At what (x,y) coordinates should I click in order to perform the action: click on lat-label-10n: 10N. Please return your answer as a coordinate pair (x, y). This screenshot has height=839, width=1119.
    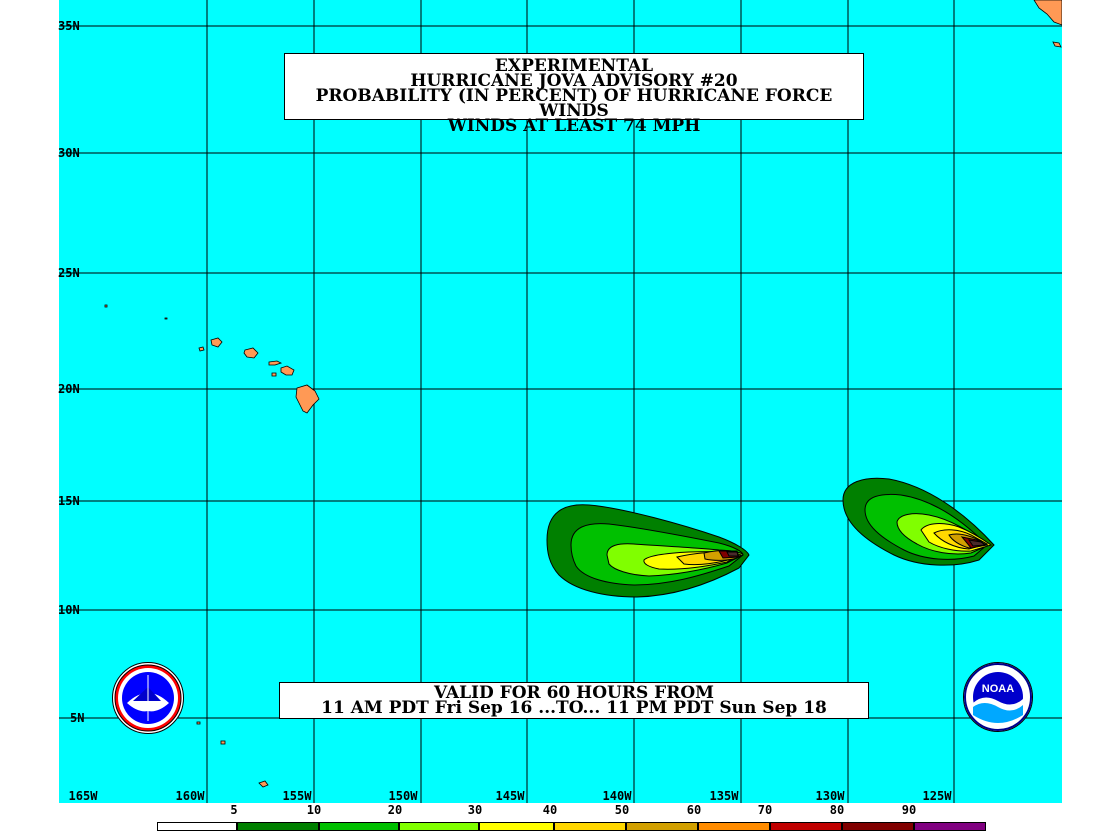
    Looking at the image, I should click on (69, 610).